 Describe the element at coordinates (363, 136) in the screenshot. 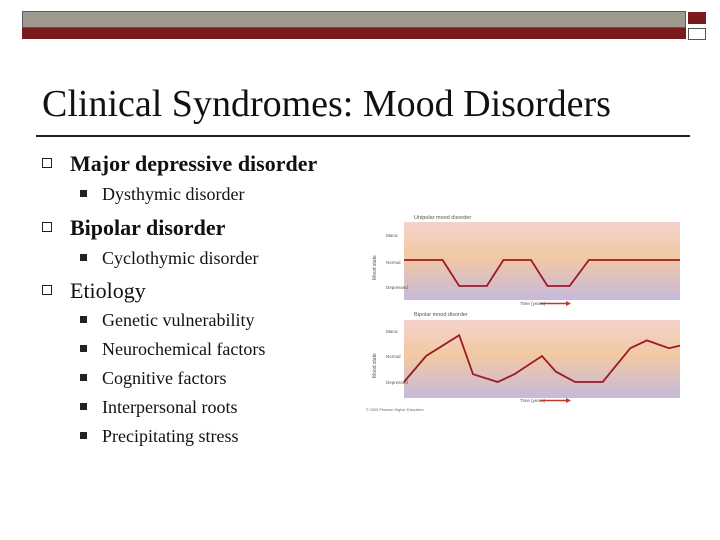

I see `title-divider` at that location.